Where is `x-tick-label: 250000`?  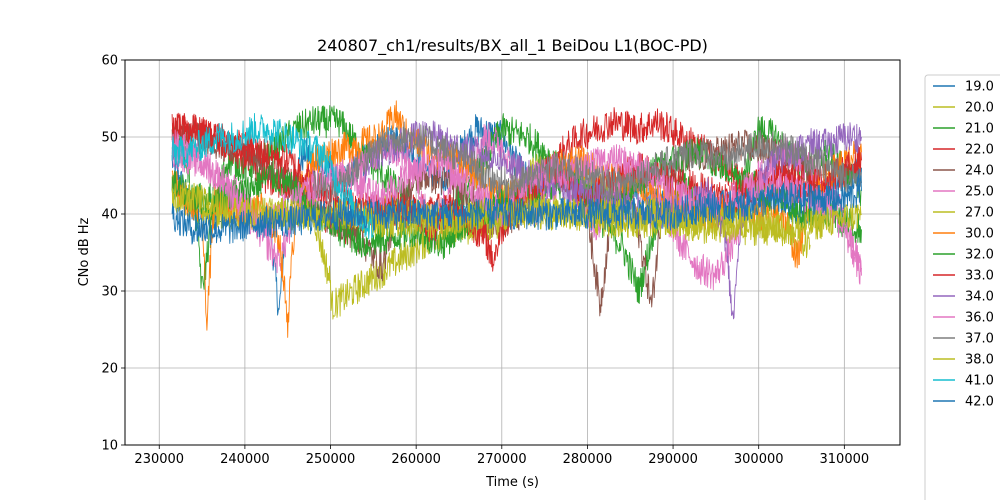 x-tick-label: 250000 is located at coordinates (331, 459).